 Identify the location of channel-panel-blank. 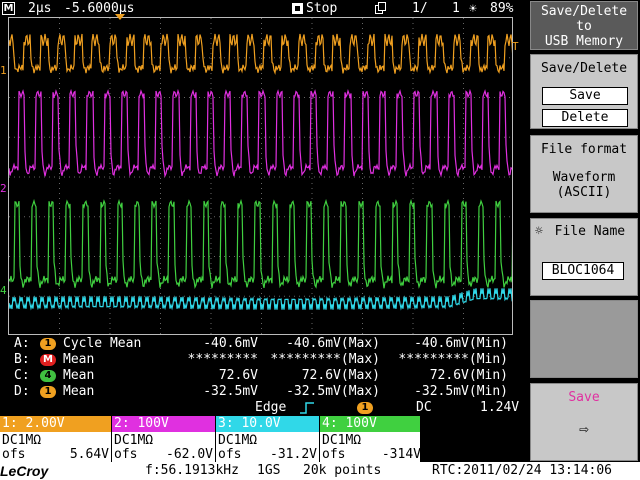
(474, 439).